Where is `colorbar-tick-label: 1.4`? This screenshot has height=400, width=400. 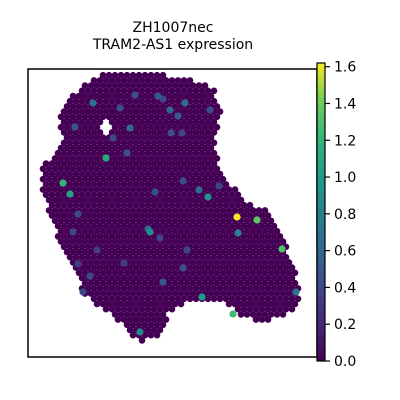
colorbar-tick-label: 1.4 is located at coordinates (345, 104).